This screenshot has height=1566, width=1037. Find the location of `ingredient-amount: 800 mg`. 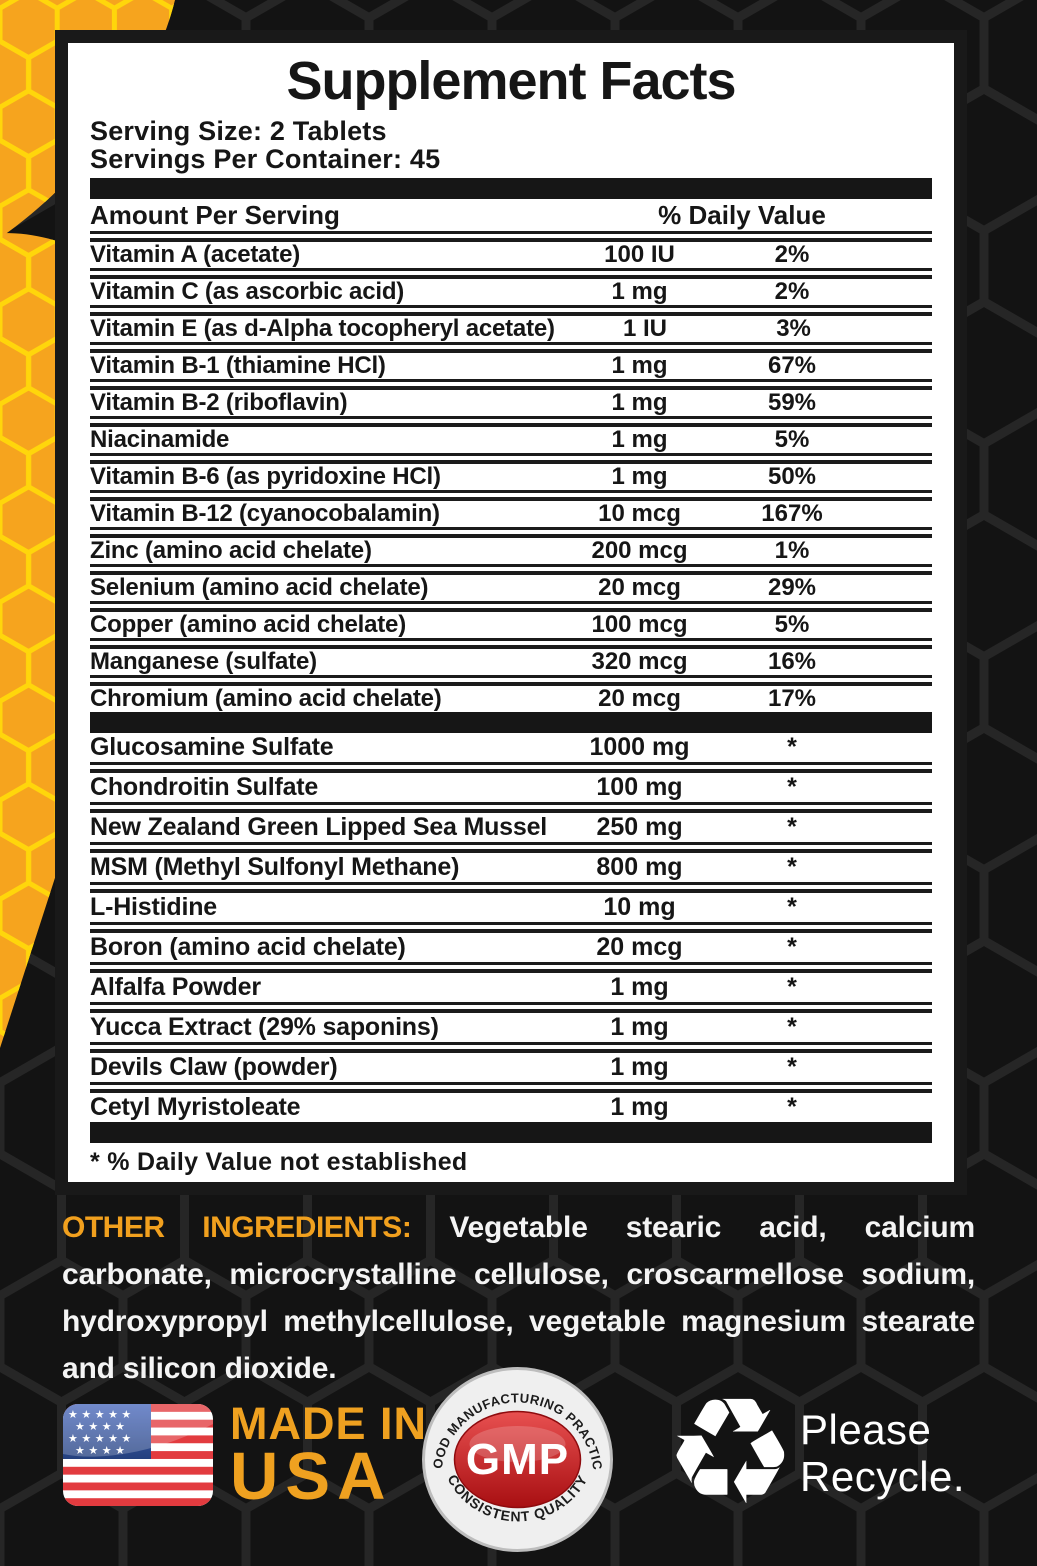

ingredient-amount: 800 mg is located at coordinates (639, 867).